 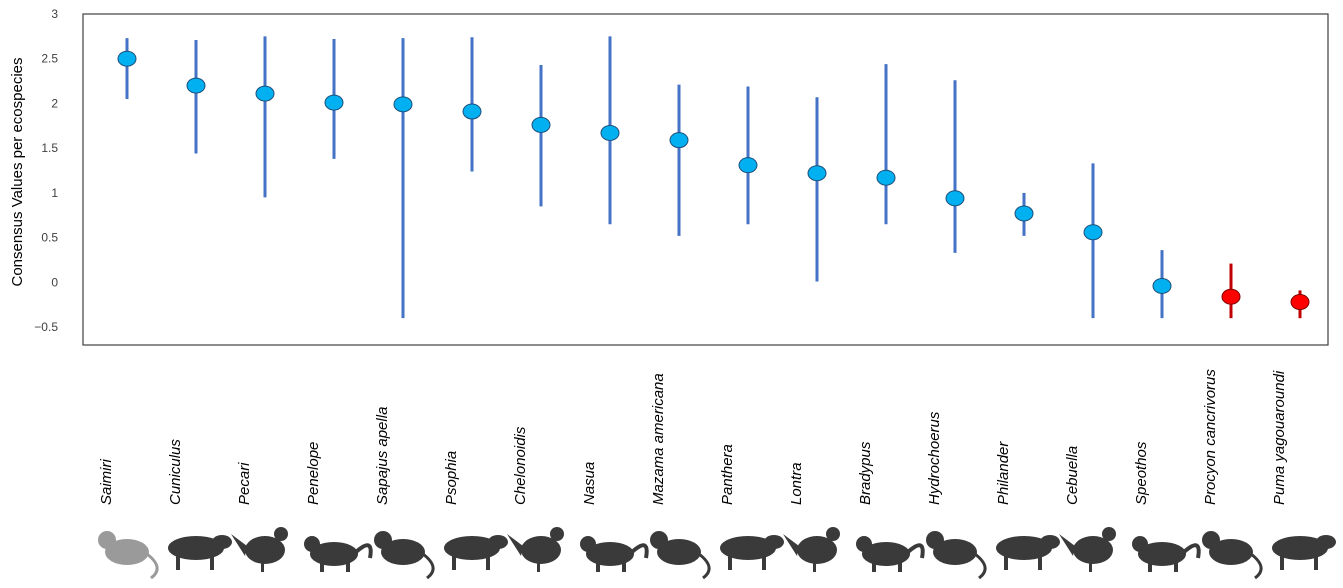 What do you see at coordinates (727, 474) in the screenshot?
I see `x-tick-label-panthera: Panthera` at bounding box center [727, 474].